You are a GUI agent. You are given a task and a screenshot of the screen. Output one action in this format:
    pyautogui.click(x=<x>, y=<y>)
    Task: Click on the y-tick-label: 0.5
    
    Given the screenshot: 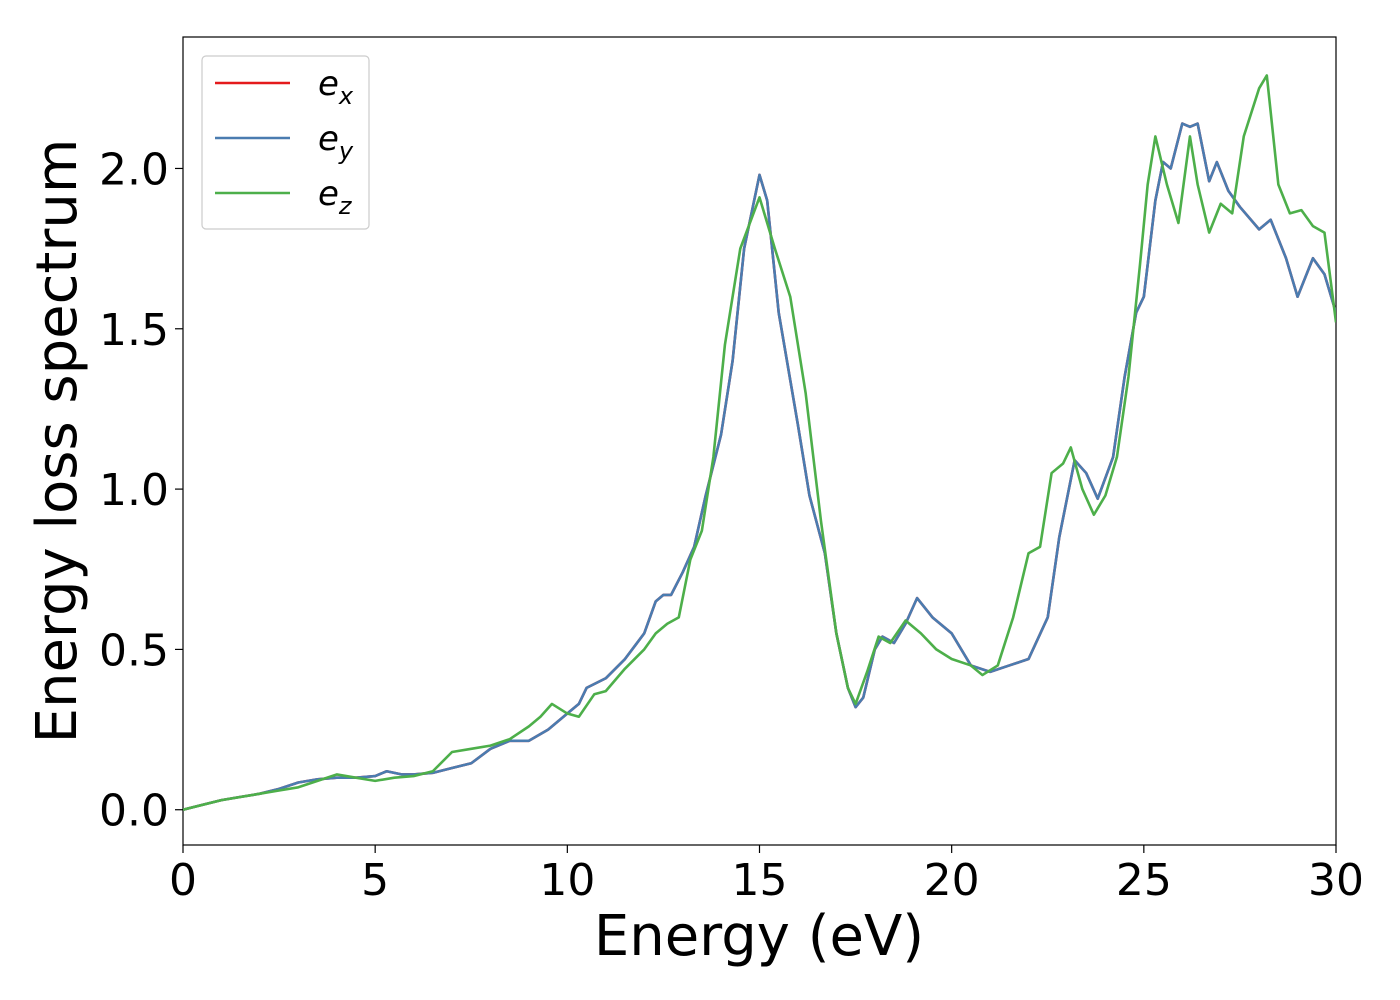 What is the action you would take?
    pyautogui.click(x=134, y=650)
    